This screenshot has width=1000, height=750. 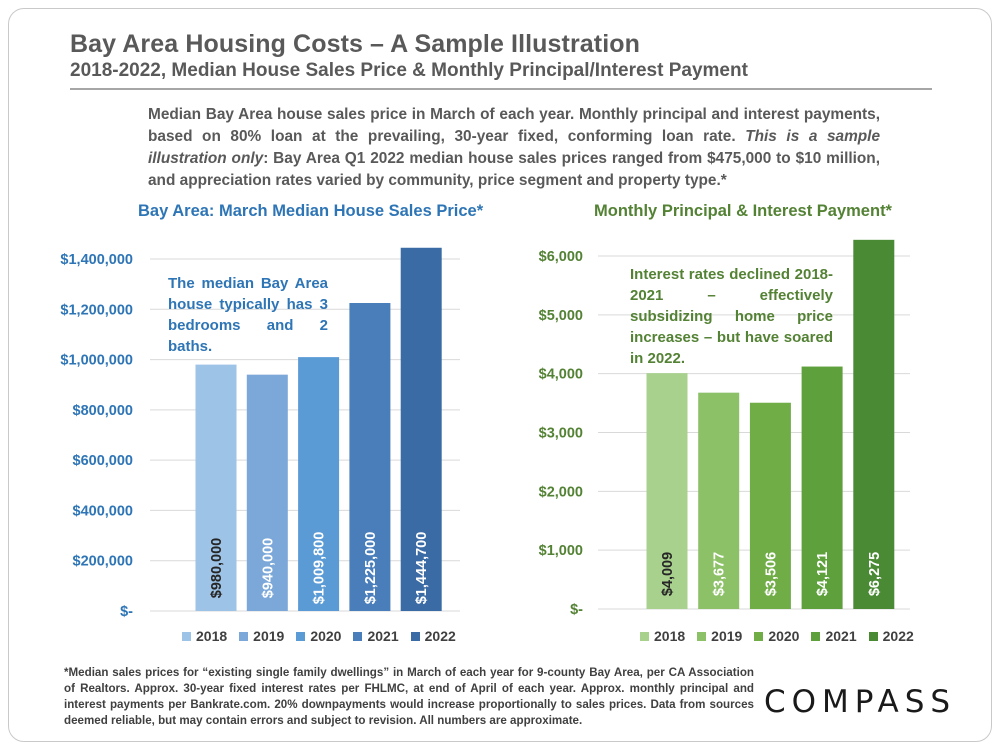 What do you see at coordinates (561, 551) in the screenshot?
I see `payment-y-tick-label: $1,000` at bounding box center [561, 551].